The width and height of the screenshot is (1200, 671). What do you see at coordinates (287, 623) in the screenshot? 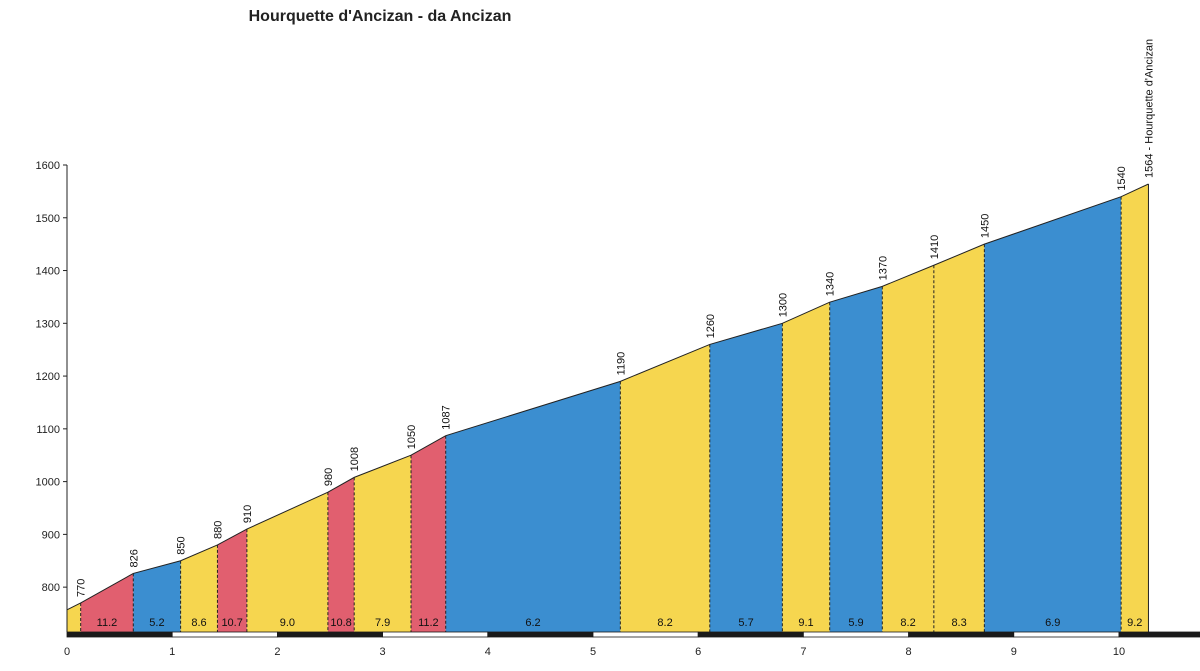
I see `gradient-label: 9.0` at bounding box center [287, 623].